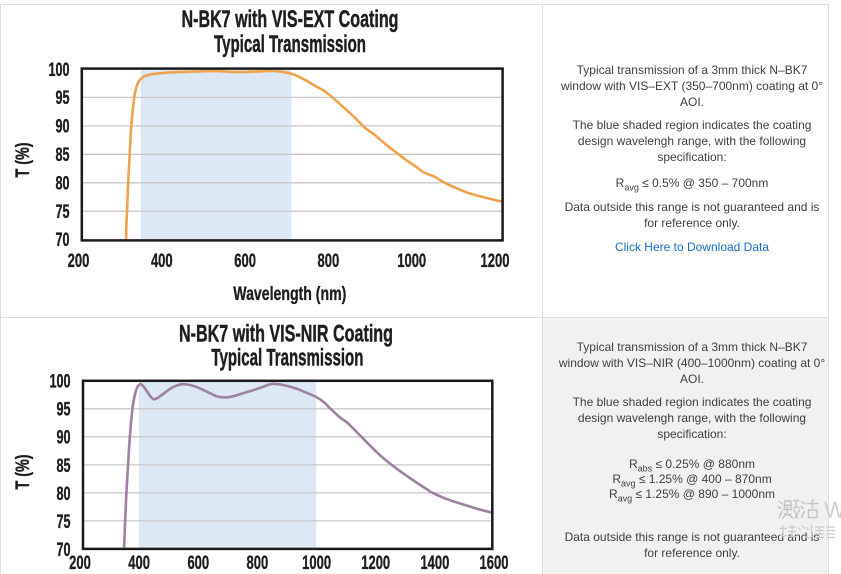  What do you see at coordinates (286, 333) in the screenshot?
I see `svg-text: N-BK7 with VIS-NIR Coating` at bounding box center [286, 333].